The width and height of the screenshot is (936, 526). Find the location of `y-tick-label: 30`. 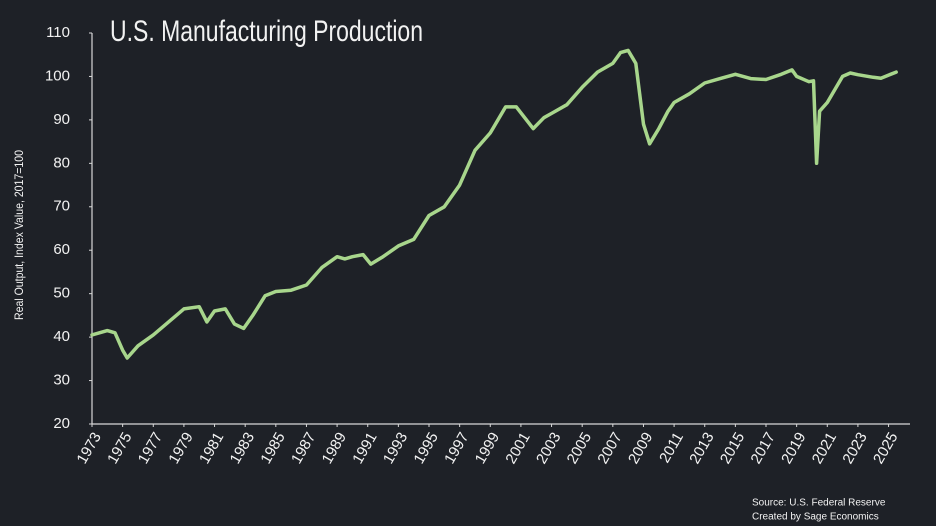

y-tick-label: 30 is located at coordinates (61, 380).